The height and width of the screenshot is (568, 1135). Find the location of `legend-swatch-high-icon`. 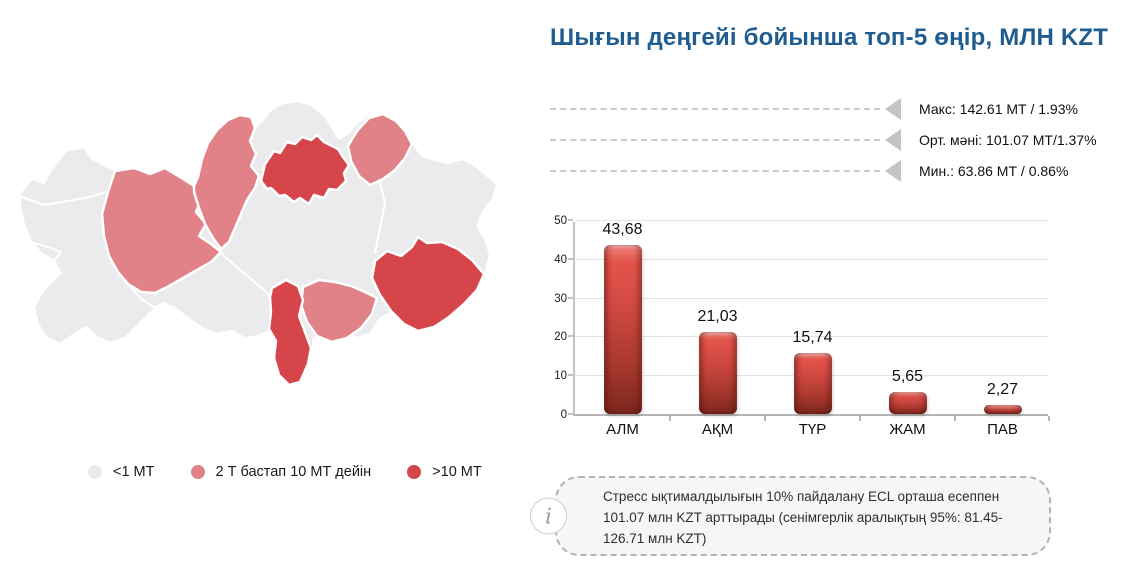

legend-swatch-high-icon is located at coordinates (414, 472).